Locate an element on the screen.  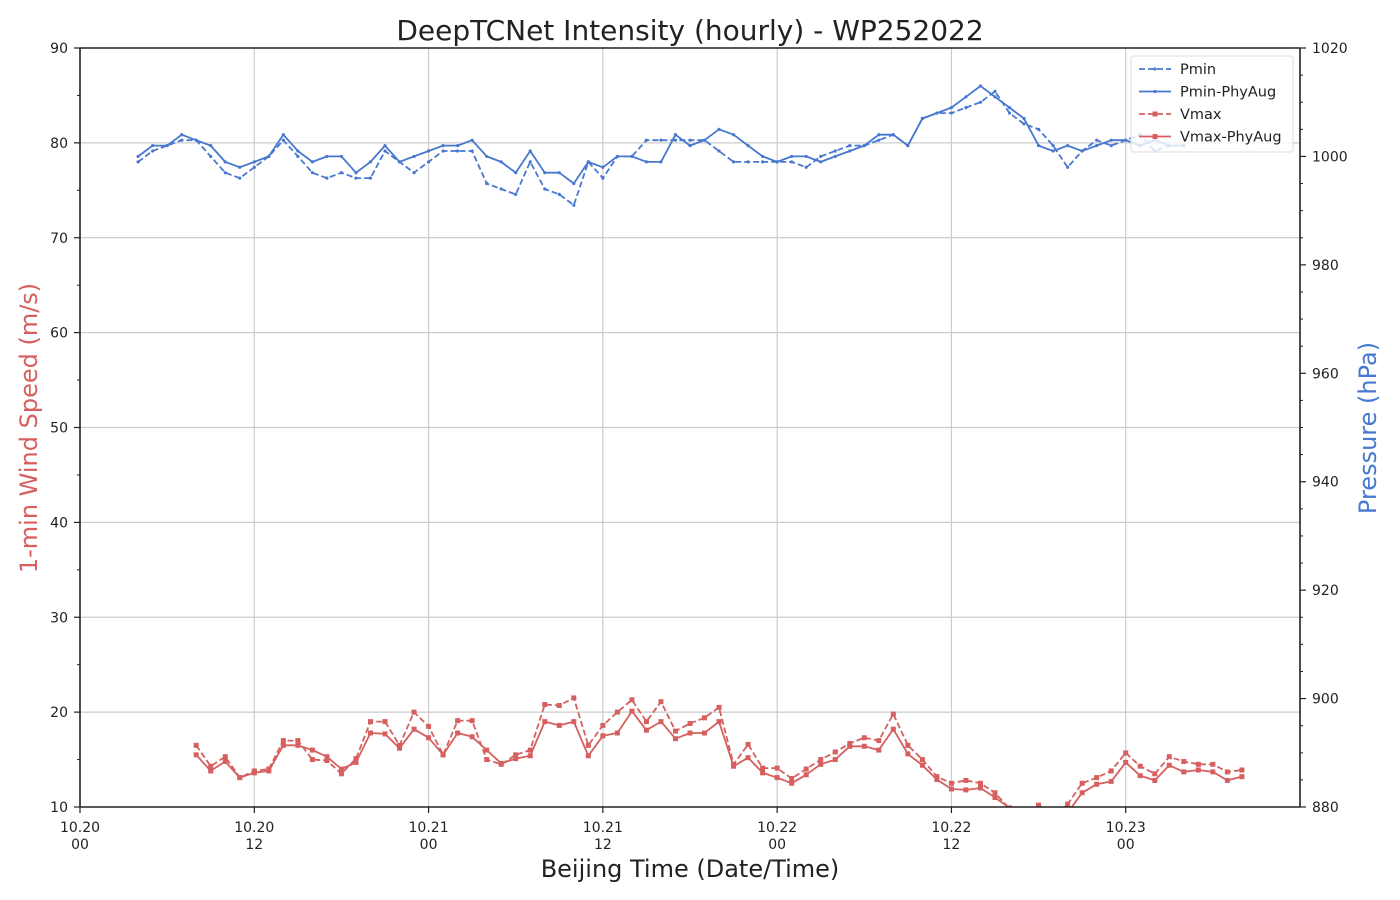
x-tick-label-hour: 12 is located at coordinates (603, 845).